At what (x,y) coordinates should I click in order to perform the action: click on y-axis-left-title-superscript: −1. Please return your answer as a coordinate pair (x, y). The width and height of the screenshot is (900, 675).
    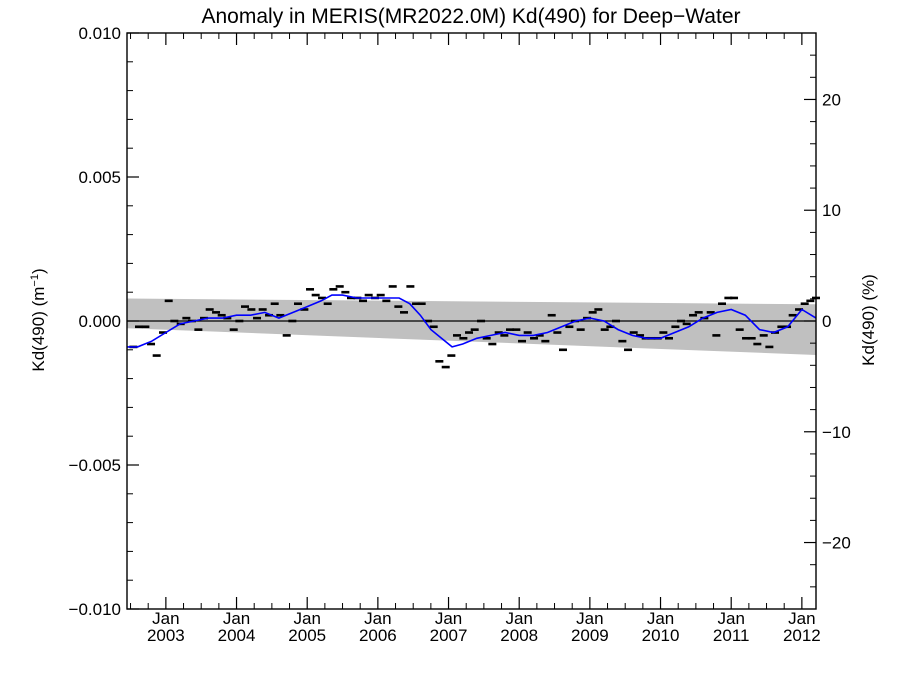
    Looking at the image, I should click on (35, 280).